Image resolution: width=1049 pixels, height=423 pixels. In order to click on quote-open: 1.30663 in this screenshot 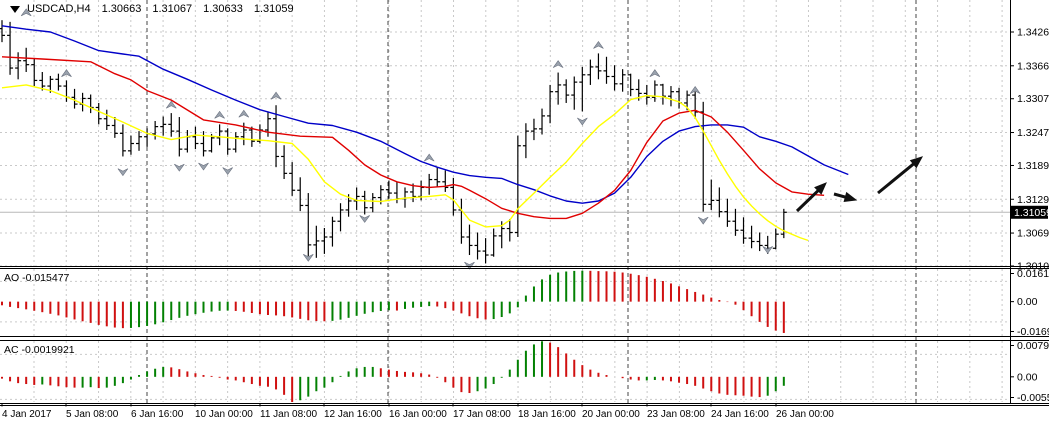, I will do `click(121, 9)`.